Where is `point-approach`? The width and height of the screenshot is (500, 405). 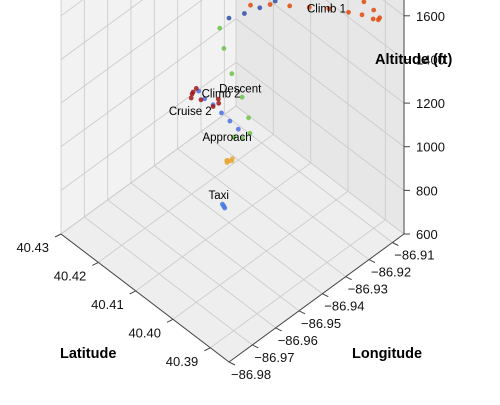 point-approach is located at coordinates (228, 161).